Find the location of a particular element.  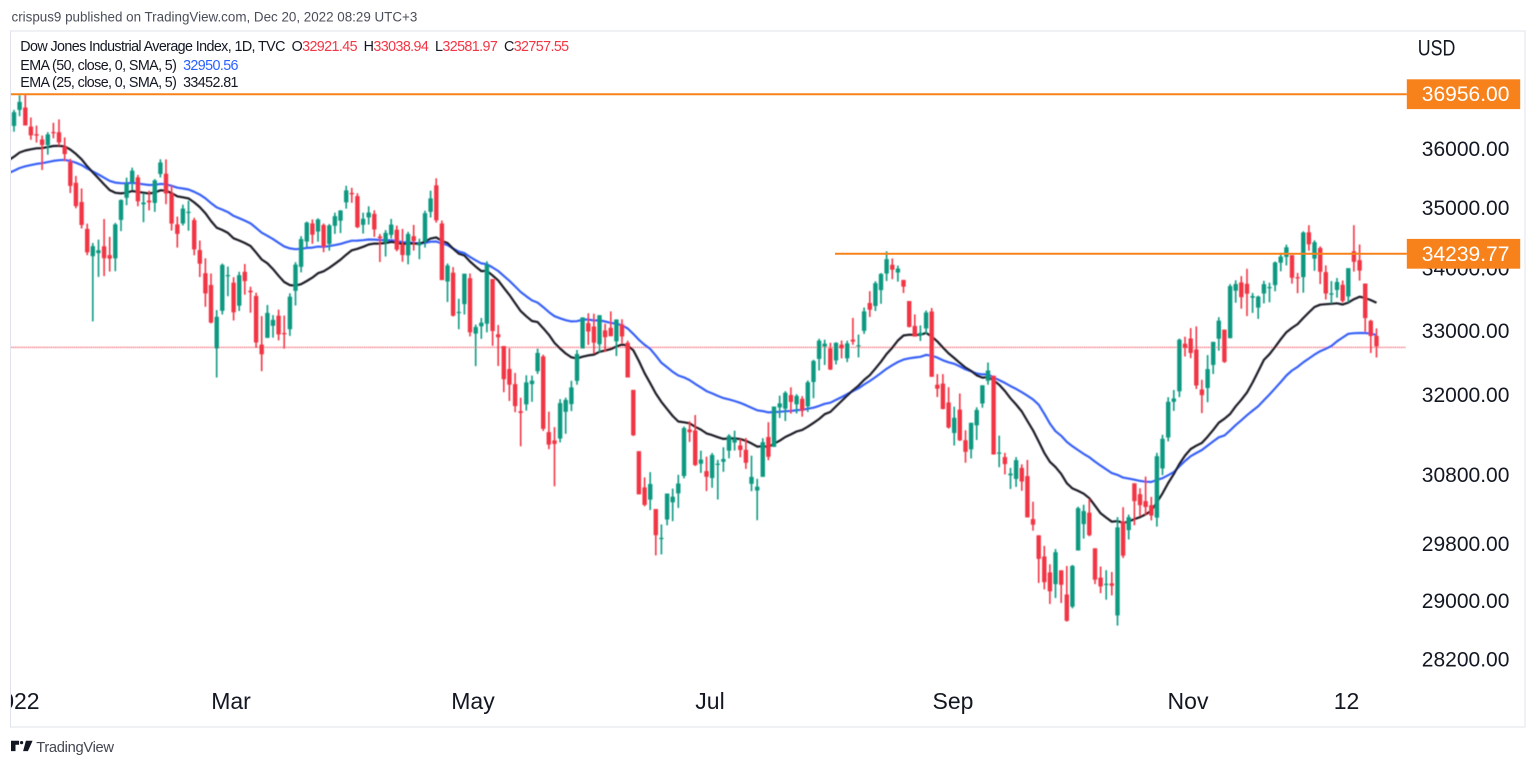

svg-text:EMA (25, close, 0, SMA, 5) 33: EMA (25, close, 0, SMA, 5) 33452.81 is located at coordinates (129, 83).